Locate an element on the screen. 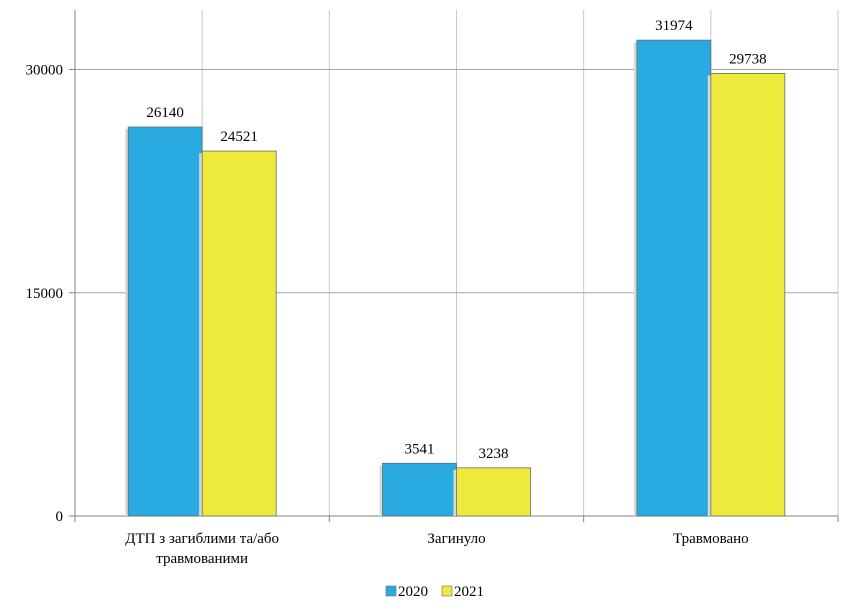 This screenshot has height=604, width=843. data-label-2021-3: 29738 is located at coordinates (748, 59).